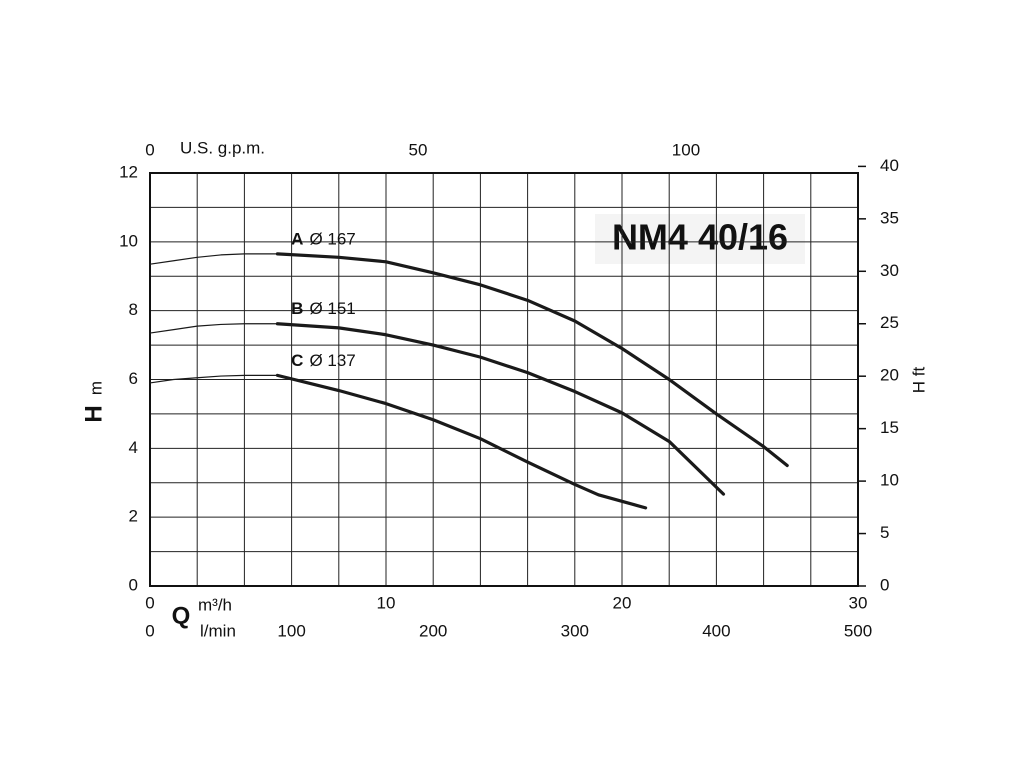  Describe the element at coordinates (181, 615) in the screenshot. I see `x-label-main: Q` at that location.